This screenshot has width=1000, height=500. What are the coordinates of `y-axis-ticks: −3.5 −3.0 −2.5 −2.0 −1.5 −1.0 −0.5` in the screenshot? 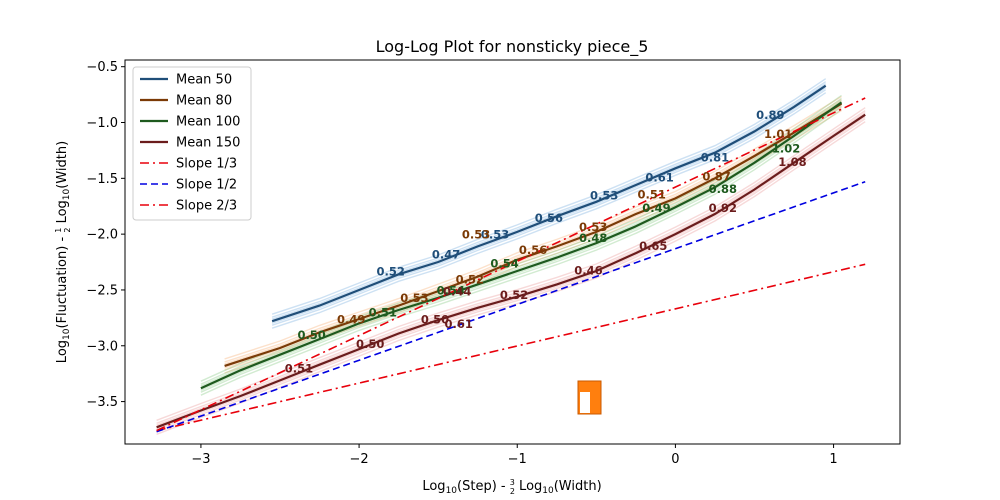 It's located at (105, 235).